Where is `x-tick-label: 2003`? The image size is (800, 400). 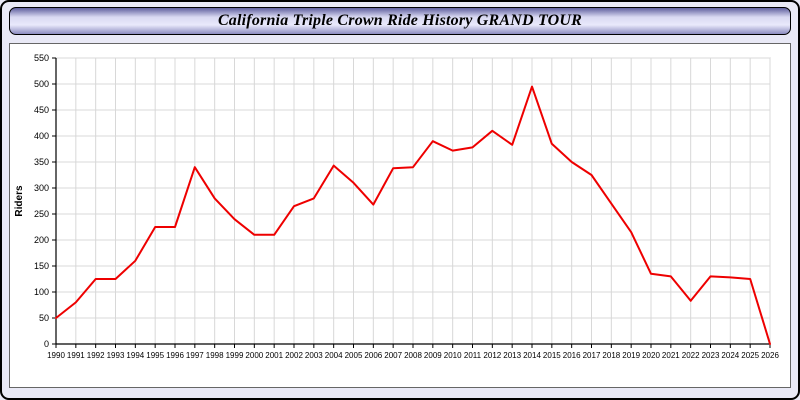
x-tick-label: 2003 is located at coordinates (314, 355).